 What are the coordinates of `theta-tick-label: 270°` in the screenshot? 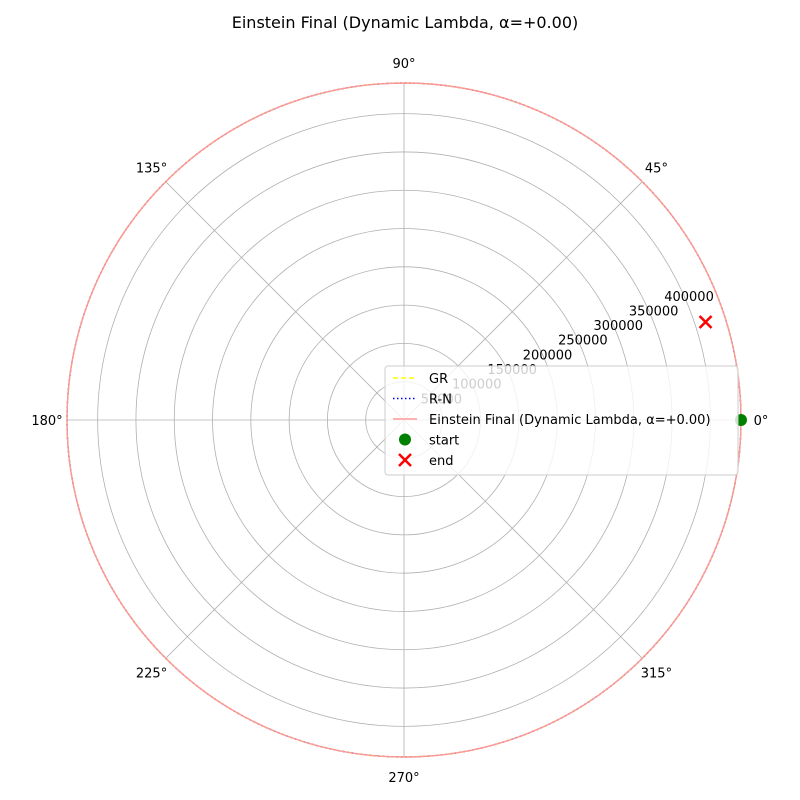 It's located at (403, 778).